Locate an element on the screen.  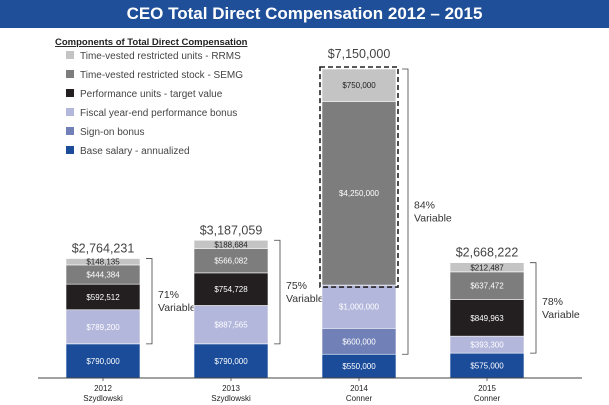
highlight-box is located at coordinates (359, 177).